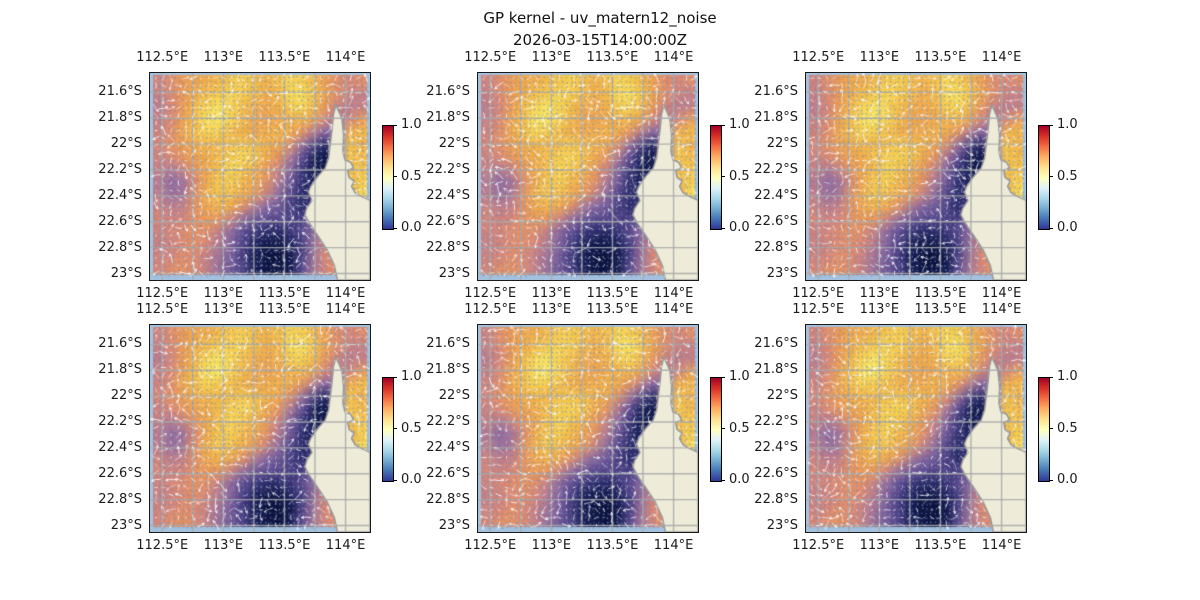  What do you see at coordinates (600, 18) in the screenshot?
I see `figure-title: GP kernel - uv_matern12_noise` at bounding box center [600, 18].